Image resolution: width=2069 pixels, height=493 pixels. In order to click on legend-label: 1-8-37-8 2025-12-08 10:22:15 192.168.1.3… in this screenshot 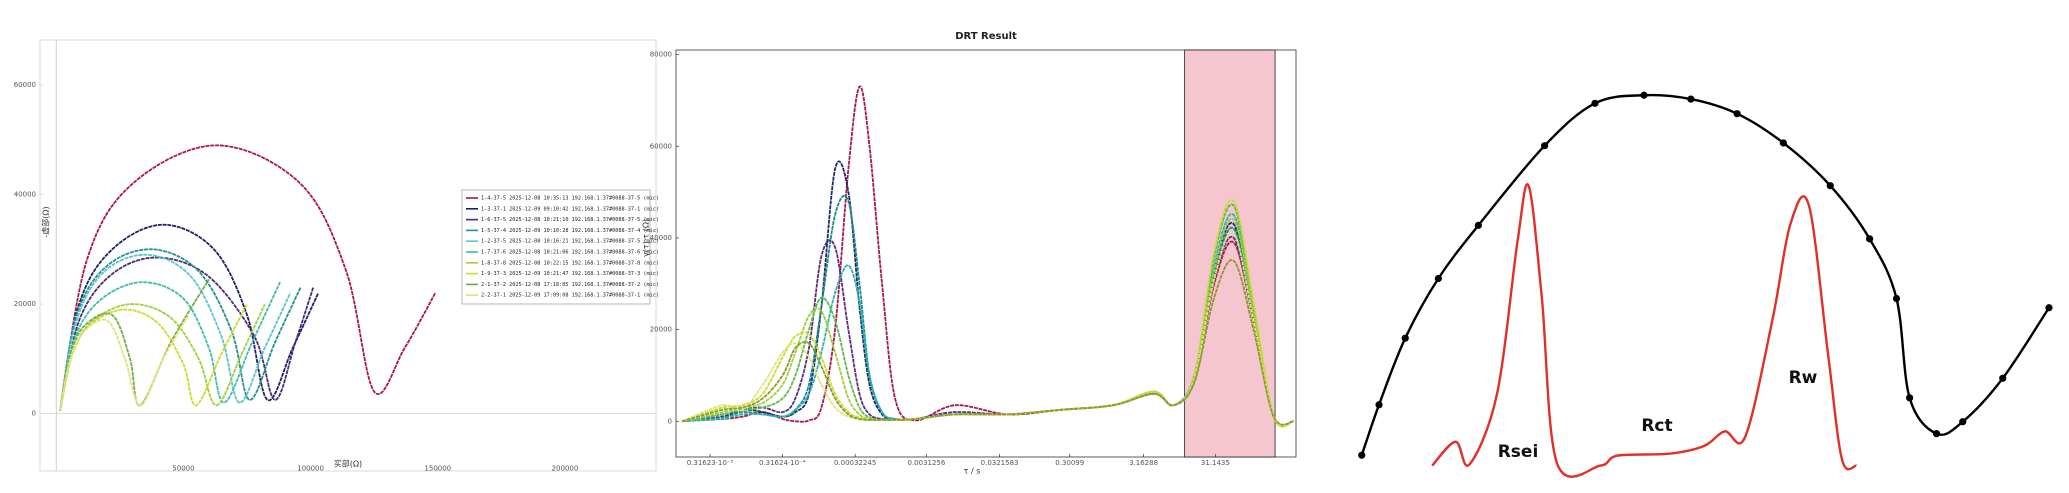, I will do `click(570, 263)`.